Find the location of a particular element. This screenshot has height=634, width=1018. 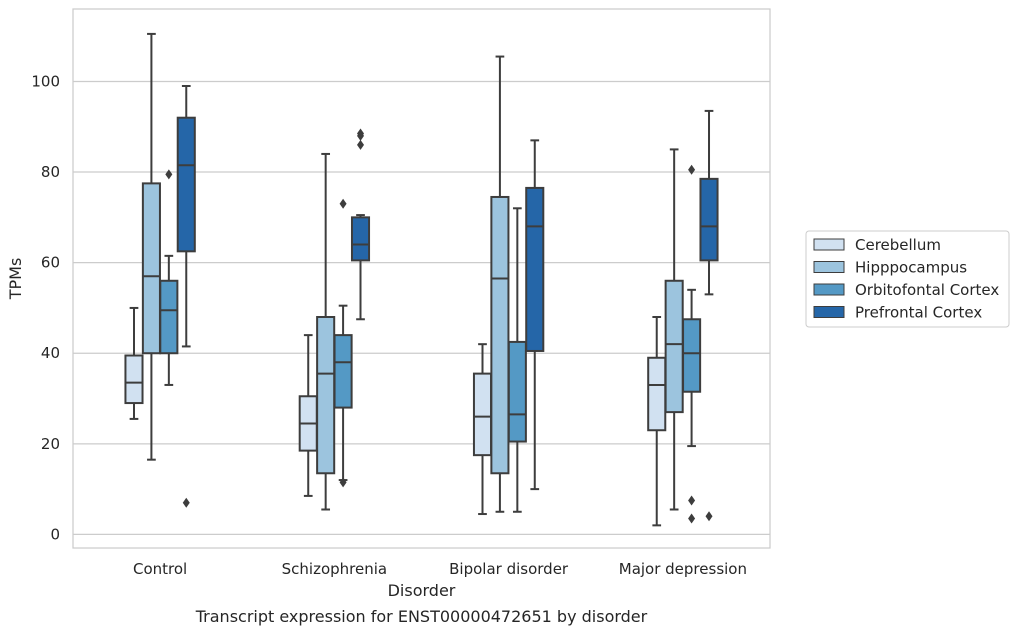

y-axis-title: TPMs is located at coordinates (15, 279).